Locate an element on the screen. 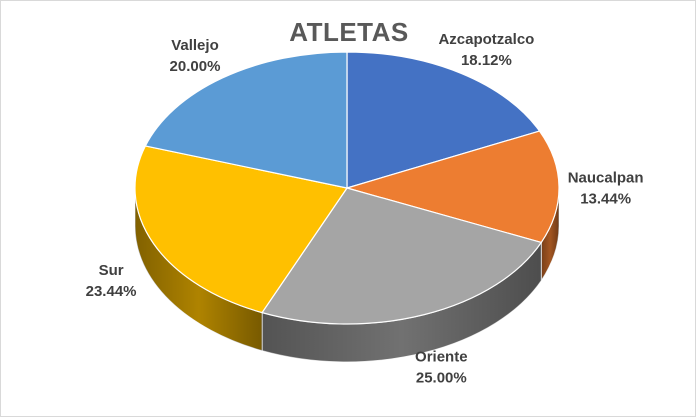  value-label-sur: 23.44% is located at coordinates (111, 291).